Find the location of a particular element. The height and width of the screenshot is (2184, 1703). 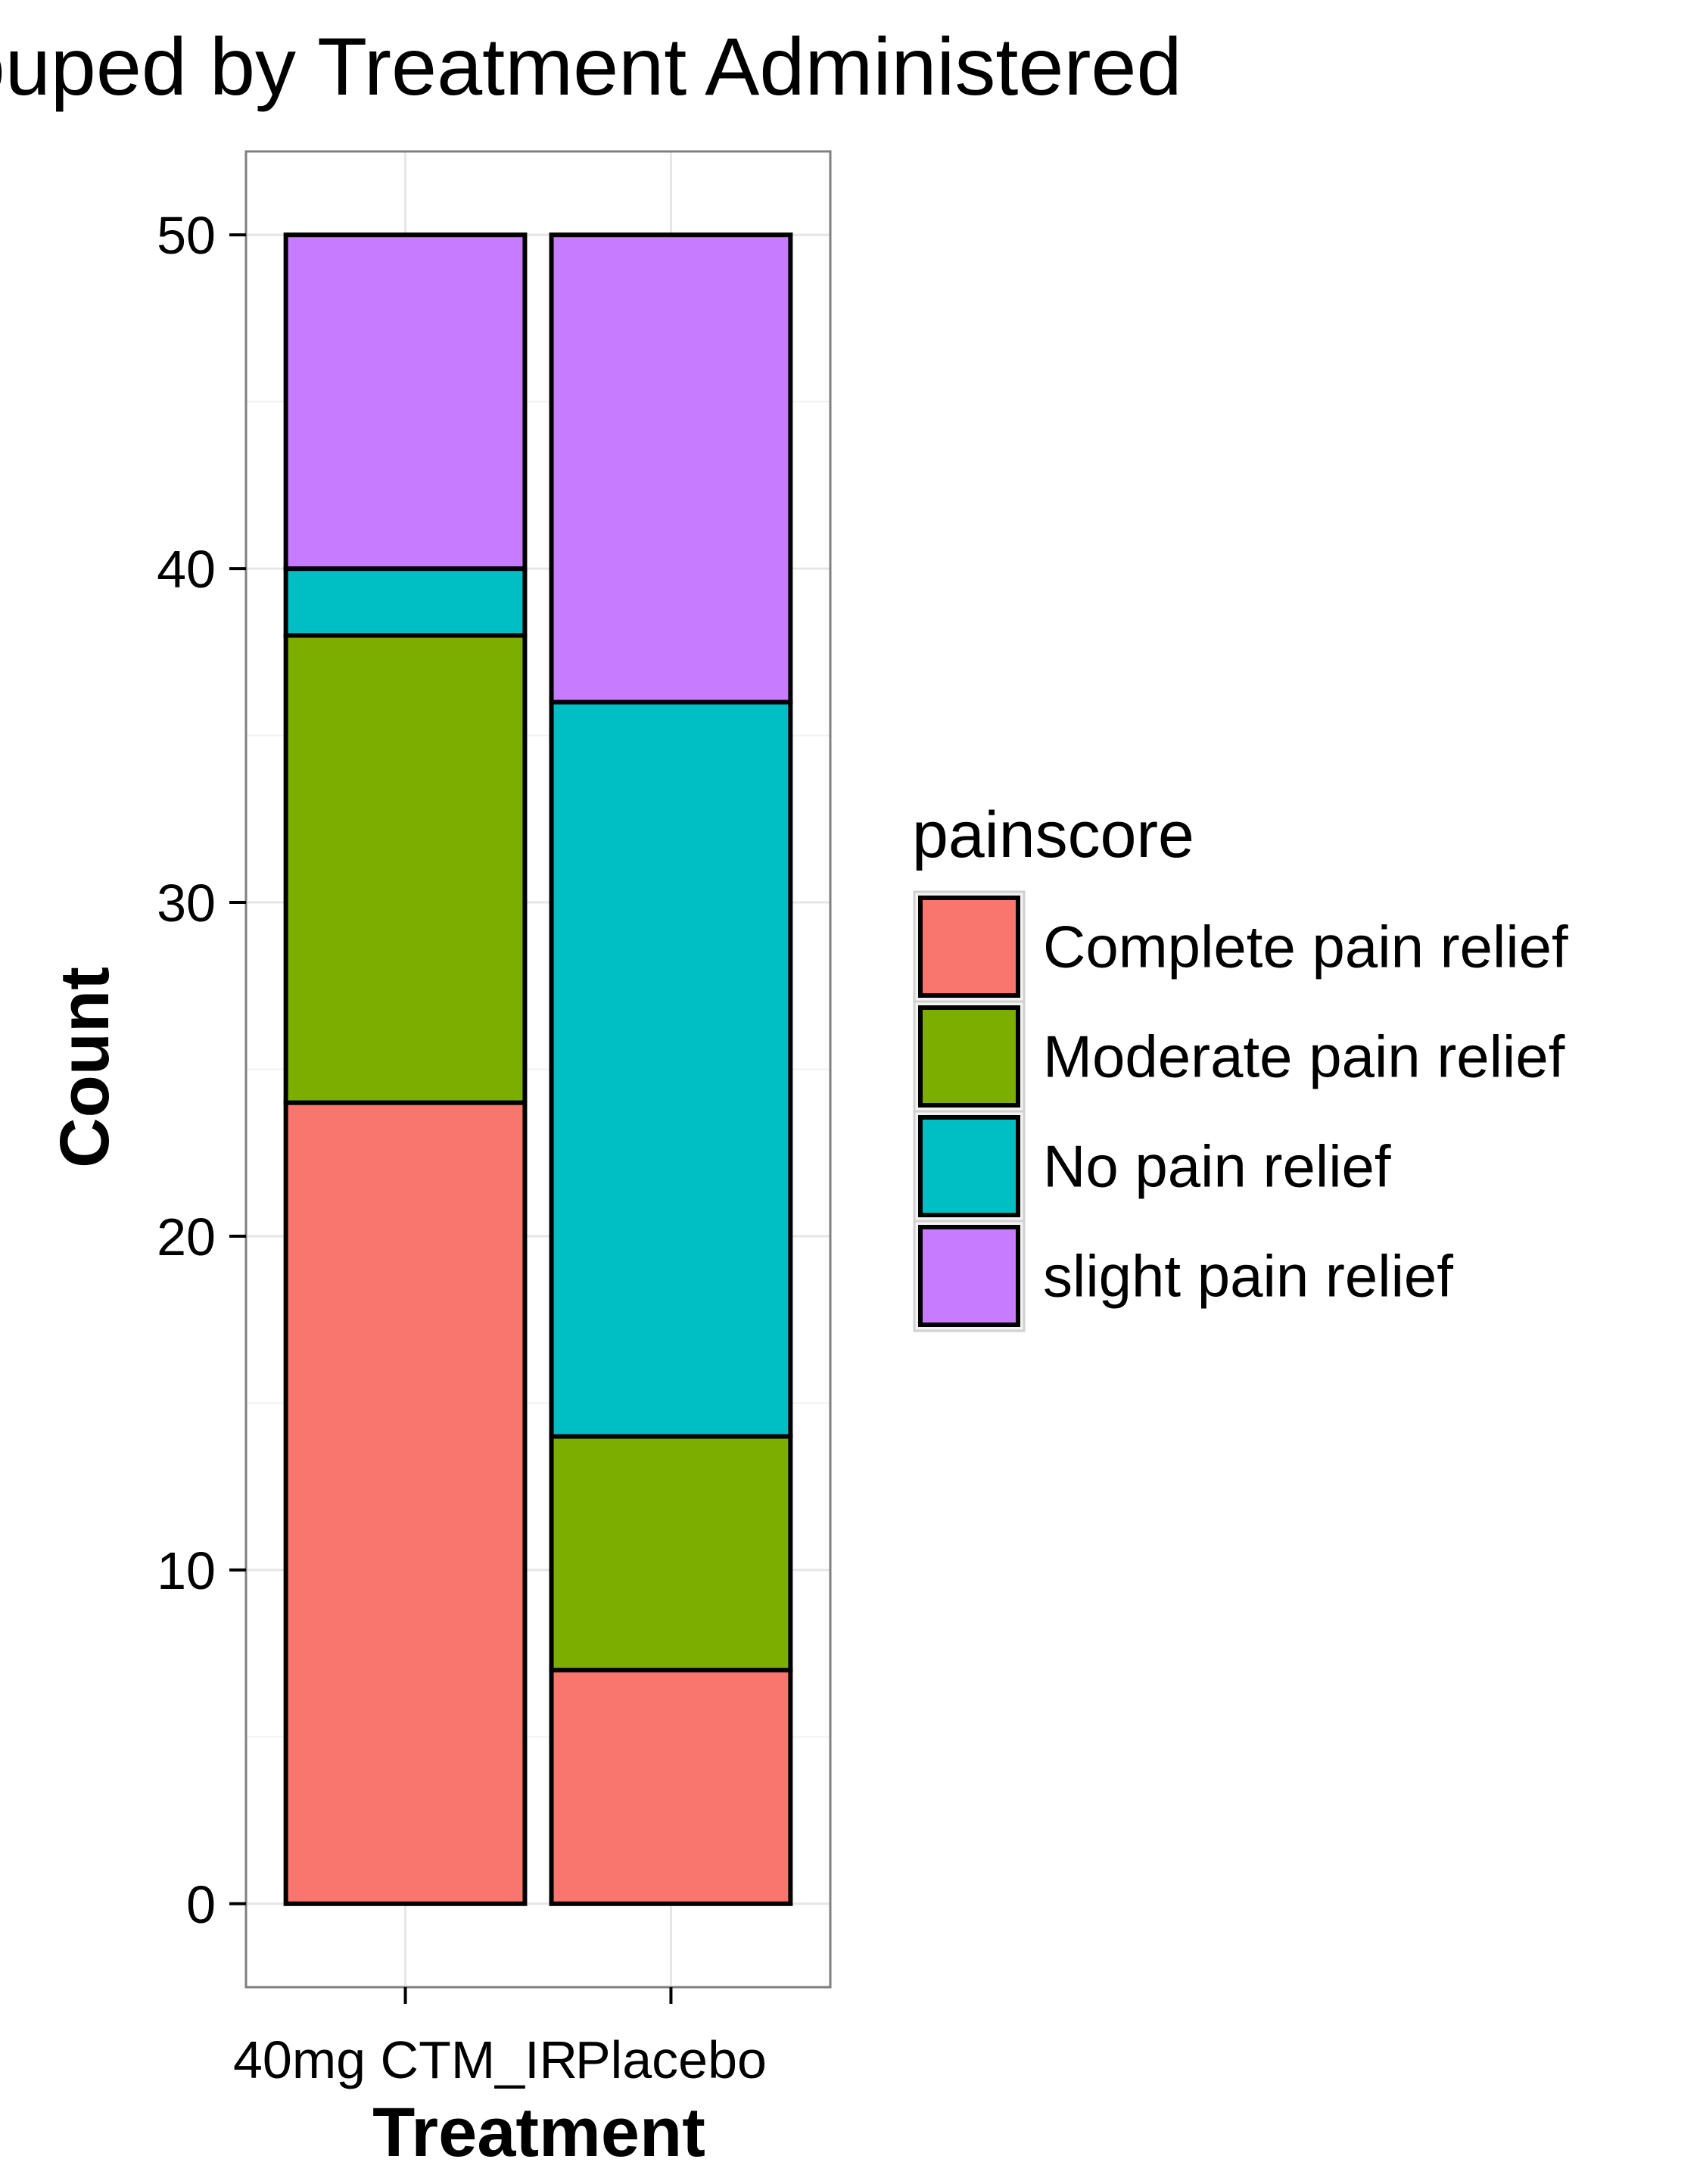

x-axis-label: Treatment is located at coordinates (538, 2132).